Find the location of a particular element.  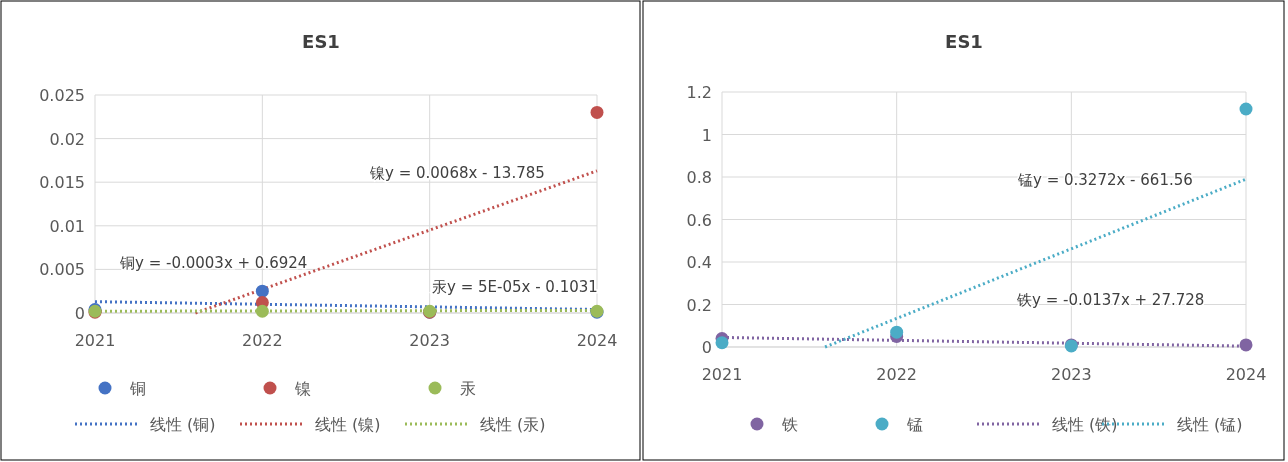

legend-label: 镍 is located at coordinates (302, 388).